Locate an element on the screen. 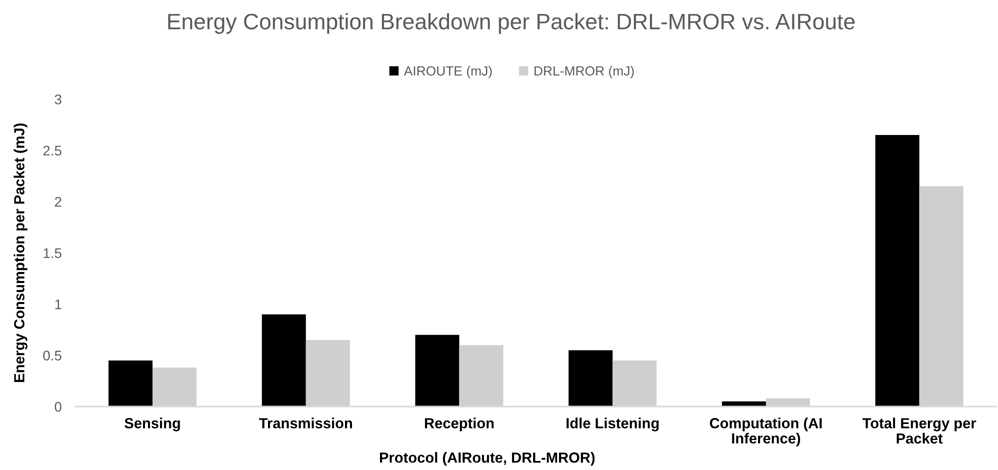  y-tick-label: 3 is located at coordinates (58, 99).